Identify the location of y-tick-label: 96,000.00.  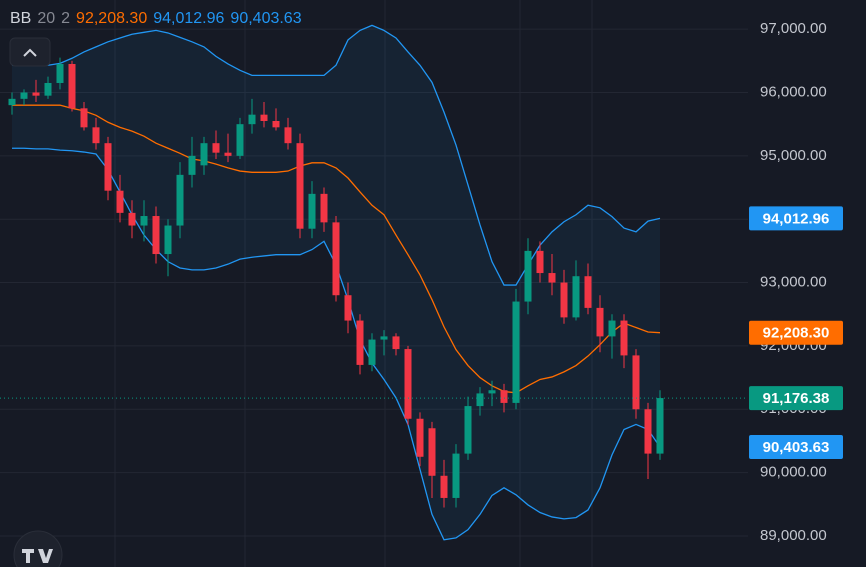
(793, 91).